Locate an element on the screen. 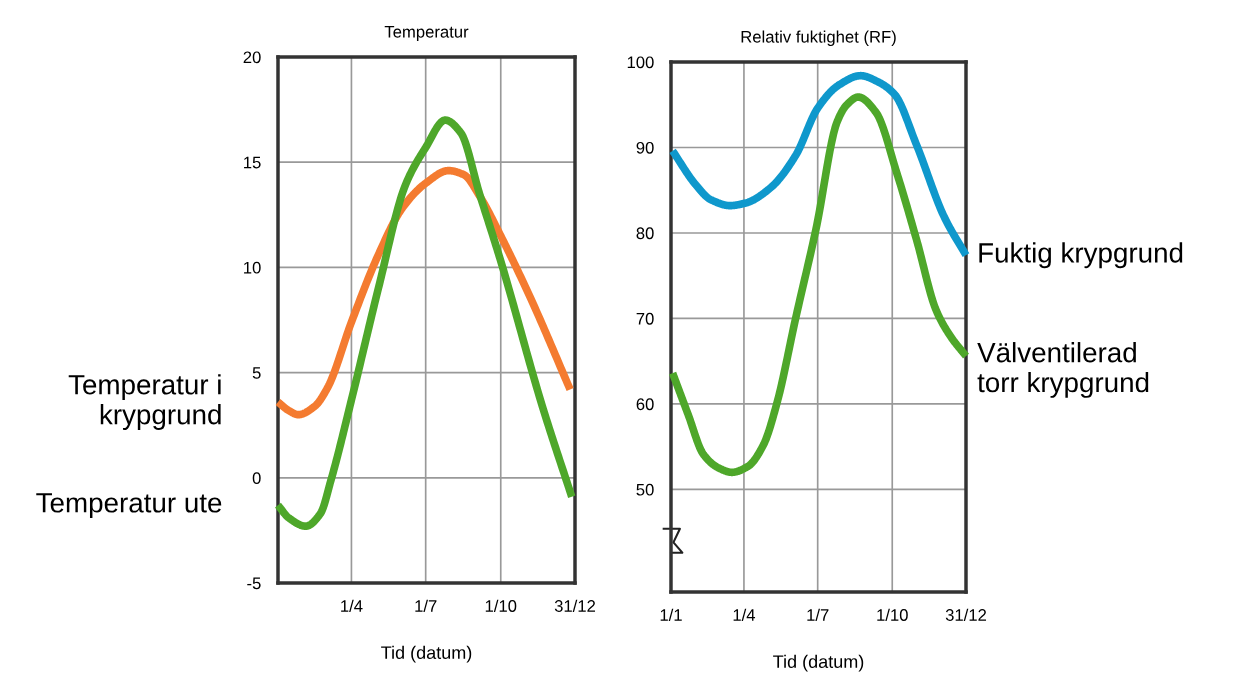 The height and width of the screenshot is (677, 1233). y-tick-label: 50 is located at coordinates (645, 489).